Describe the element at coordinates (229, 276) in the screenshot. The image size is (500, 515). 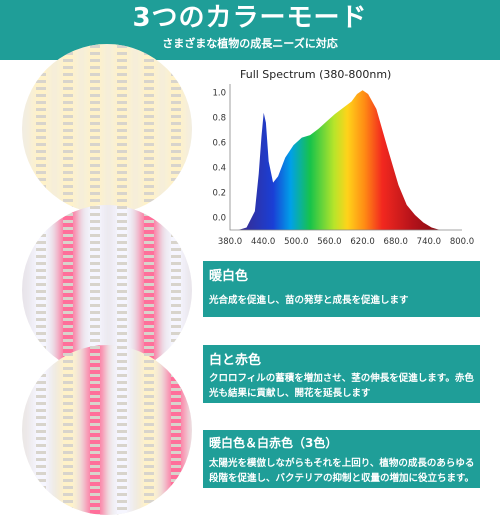
I see `mode-title: 暖白色` at that location.